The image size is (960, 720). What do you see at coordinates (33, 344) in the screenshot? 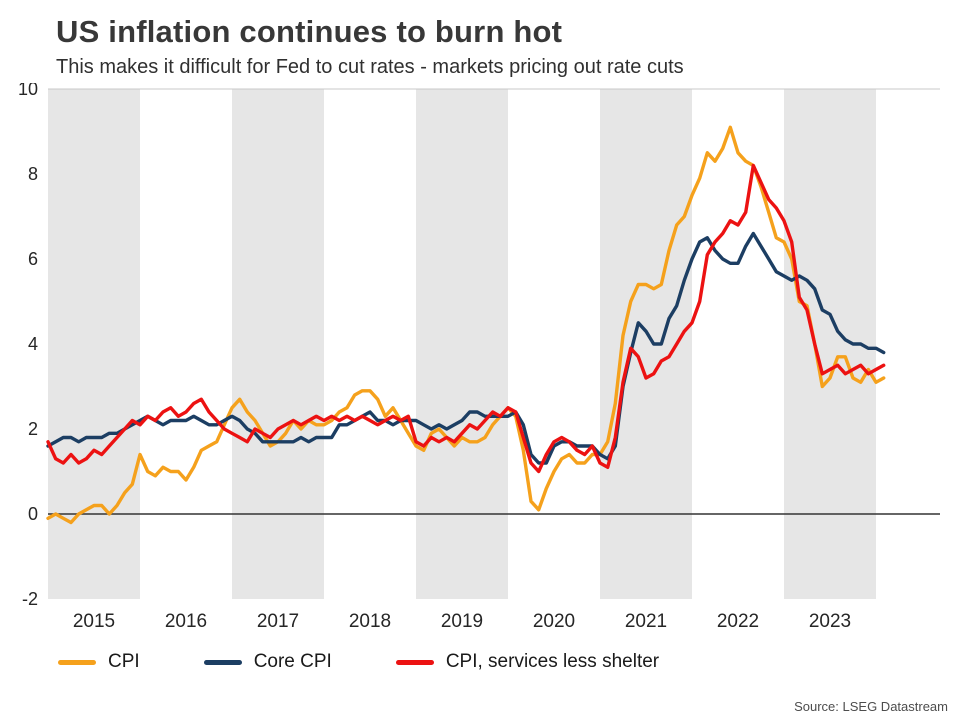
I see `y-tick-label: 4` at bounding box center [33, 344].